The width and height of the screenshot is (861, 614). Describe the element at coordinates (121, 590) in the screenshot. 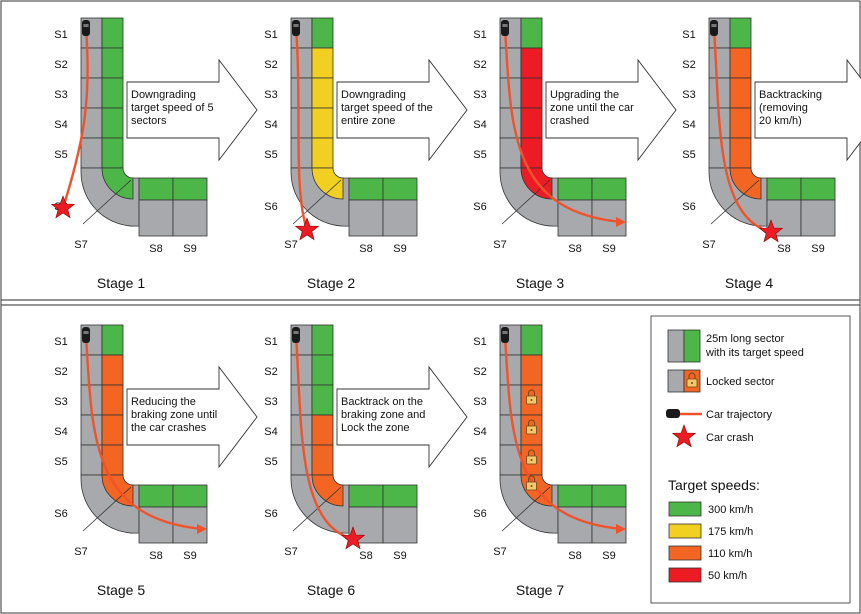

I see `stage-title: Stage 5` at that location.